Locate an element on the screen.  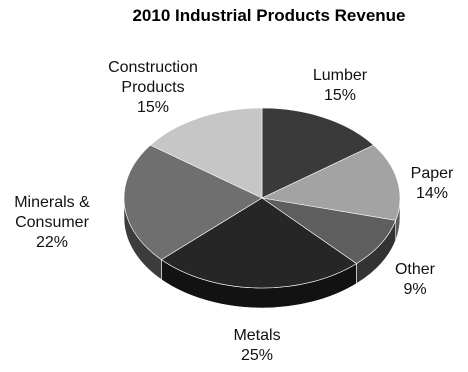
slice-percent-label-0: 15% is located at coordinates (340, 95).